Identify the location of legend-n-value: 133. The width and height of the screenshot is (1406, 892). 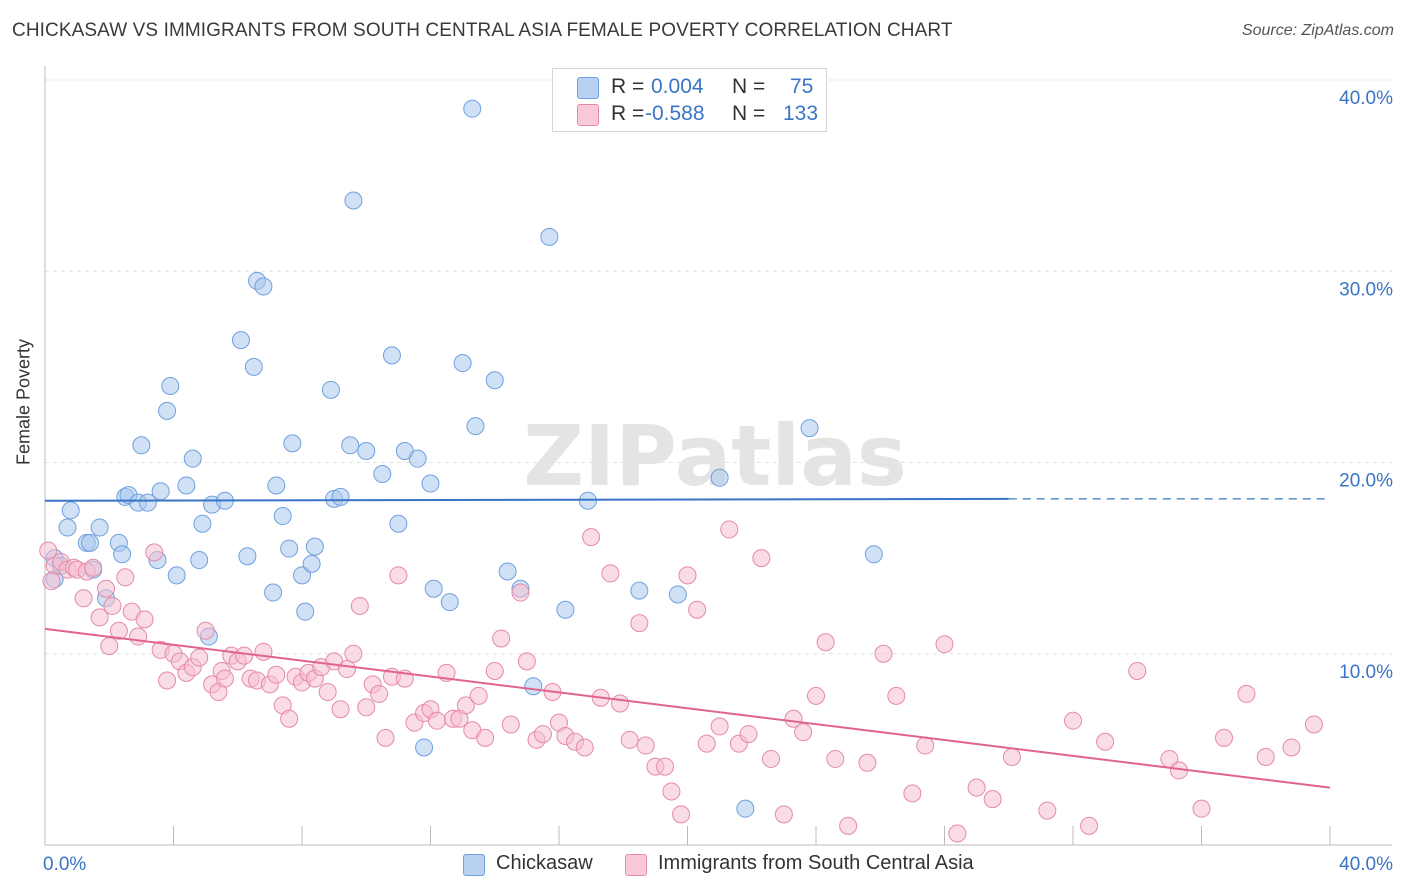
(801, 113).